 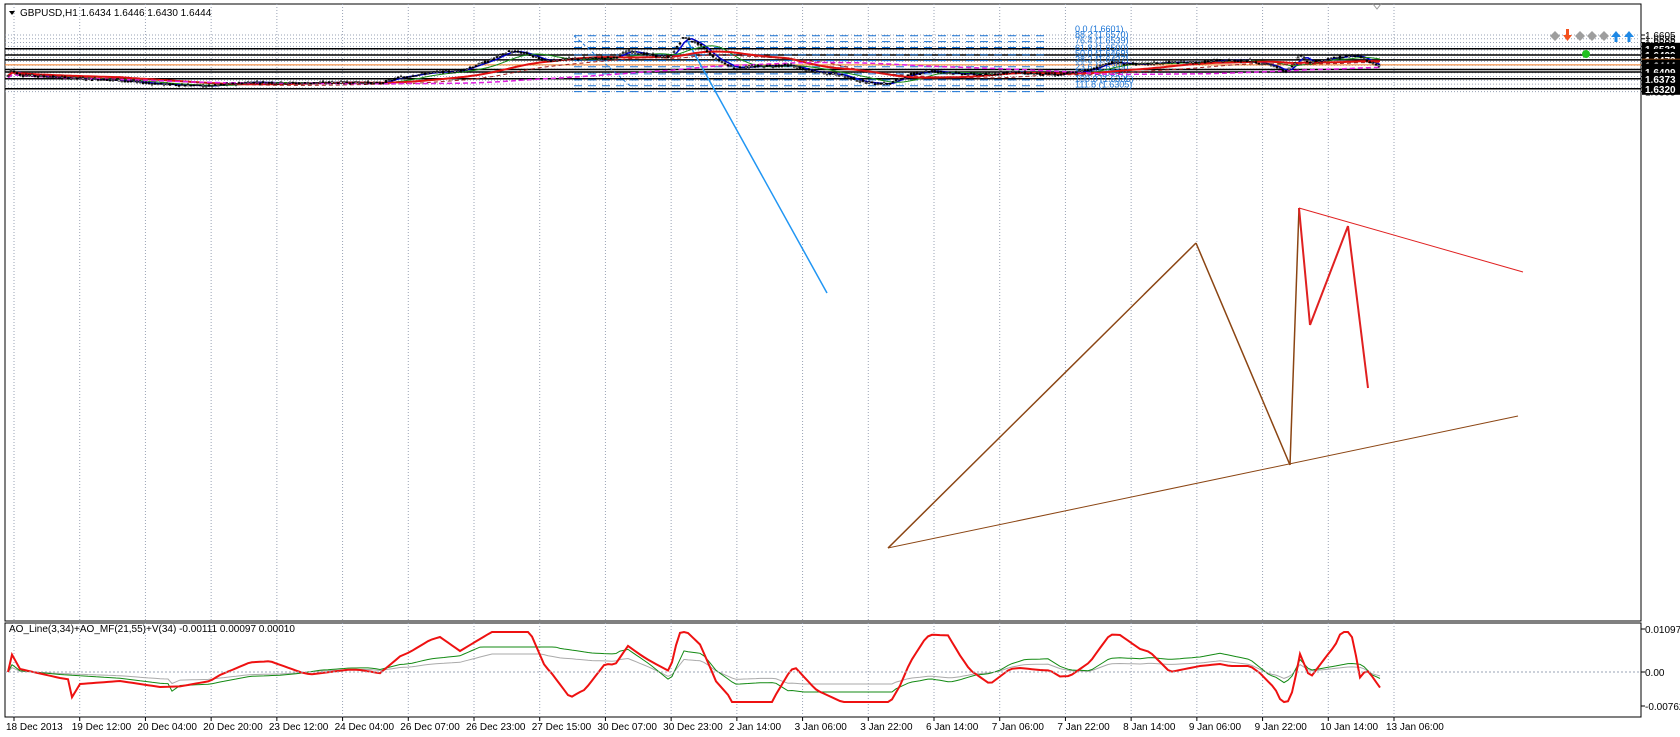 What do you see at coordinates (1377, 6) in the screenshot?
I see `scroll-marker-icon` at bounding box center [1377, 6].